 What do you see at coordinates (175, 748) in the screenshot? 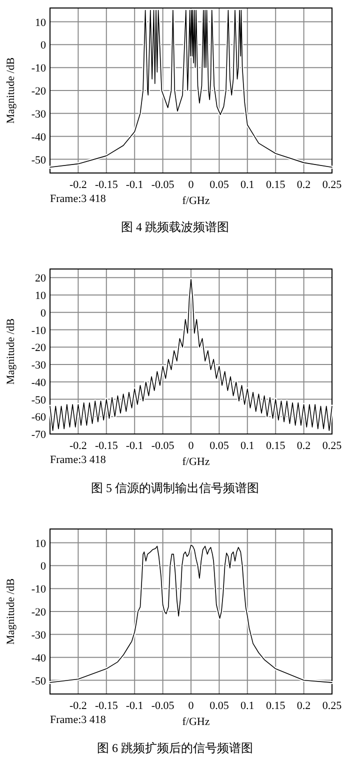
I see `text: 图 6 跳频扩频后的信号频谱图` at bounding box center [175, 748].